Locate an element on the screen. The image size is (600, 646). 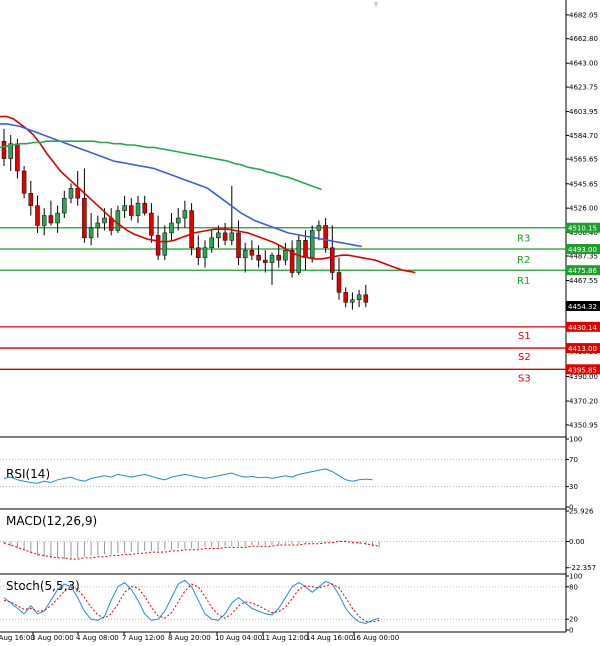
price-tick-label: 4603.95 is located at coordinates (583, 112).